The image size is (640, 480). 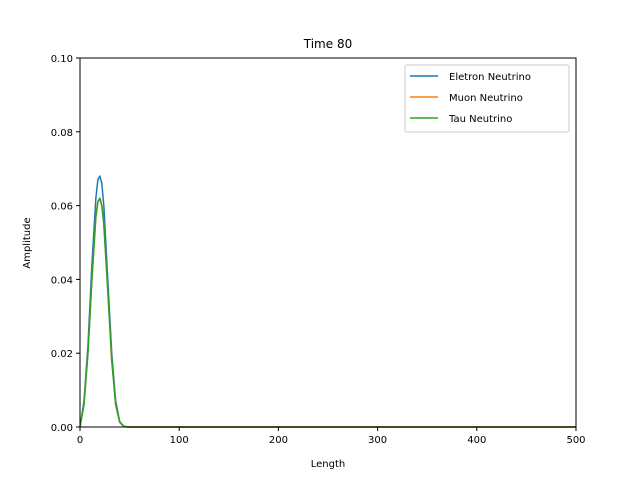 What do you see at coordinates (575, 440) in the screenshot?
I see `x-tick-label: 500` at bounding box center [575, 440].